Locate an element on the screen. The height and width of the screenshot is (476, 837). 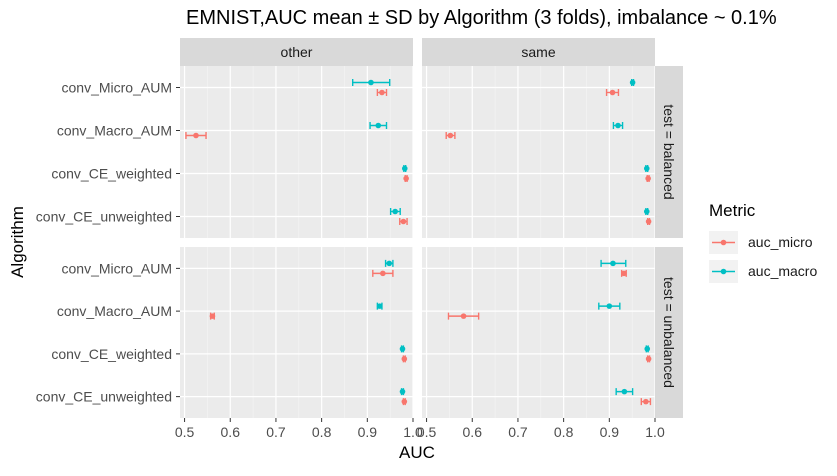
panel-same-row2 is located at coordinates (539, 332).